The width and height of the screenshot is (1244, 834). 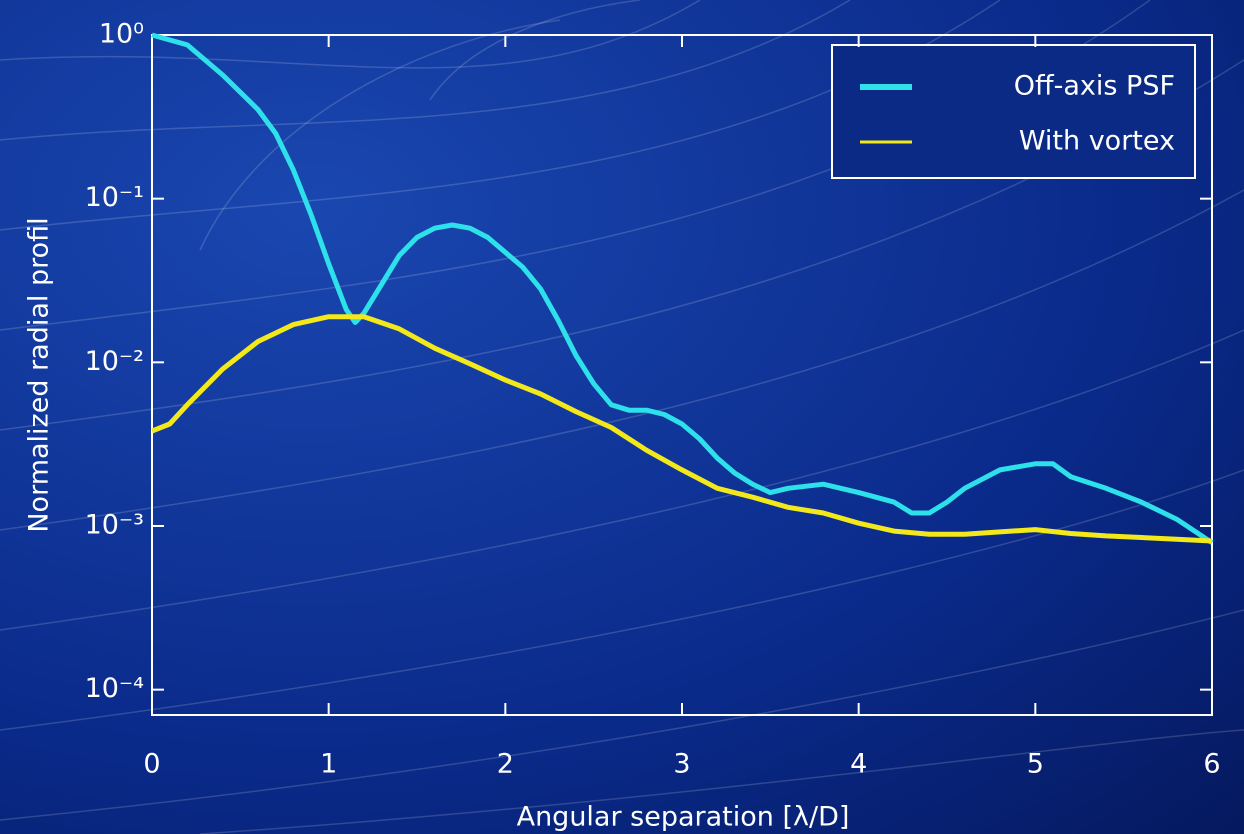 What do you see at coordinates (858, 764) in the screenshot?
I see `x-tick-label: 4` at bounding box center [858, 764].